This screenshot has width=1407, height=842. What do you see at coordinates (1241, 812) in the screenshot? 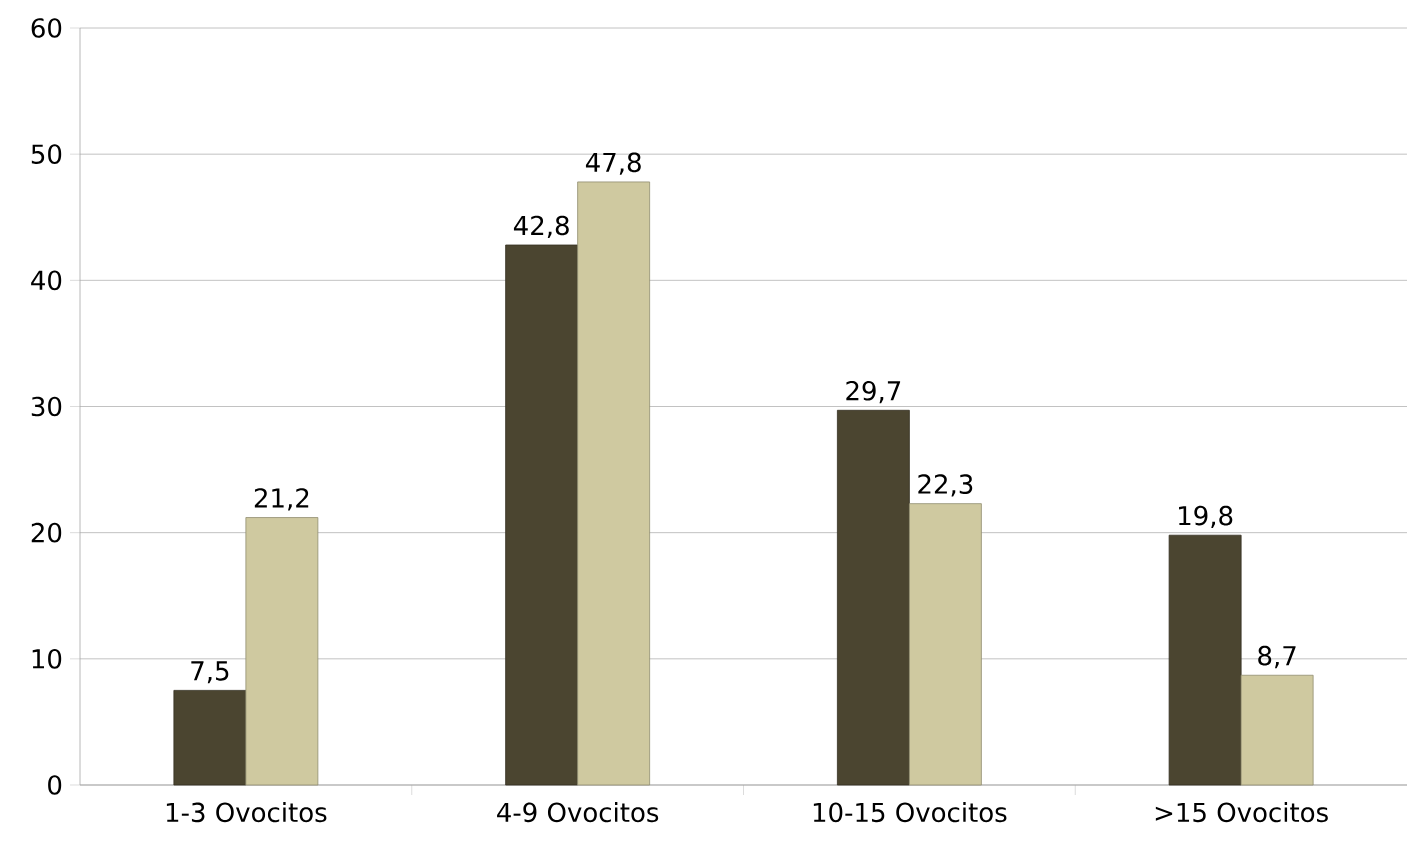
I see `x-tick-label: >15 Ovocitos` at bounding box center [1241, 812].